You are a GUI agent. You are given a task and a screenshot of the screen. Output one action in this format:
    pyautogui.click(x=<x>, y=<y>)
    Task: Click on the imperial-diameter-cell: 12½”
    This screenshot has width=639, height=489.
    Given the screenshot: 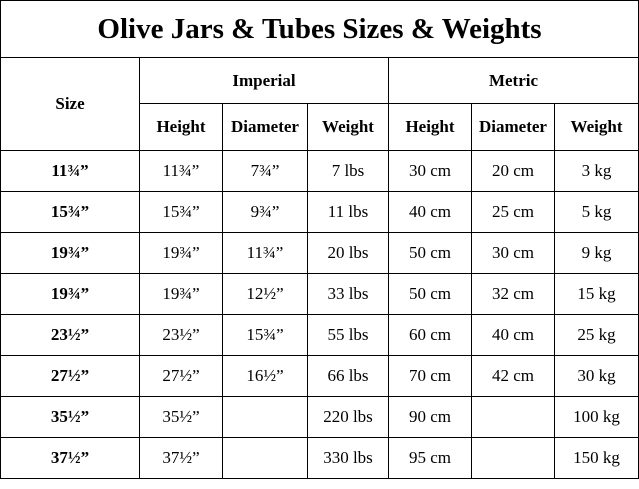 What is the action you would take?
    pyautogui.click(x=265, y=294)
    